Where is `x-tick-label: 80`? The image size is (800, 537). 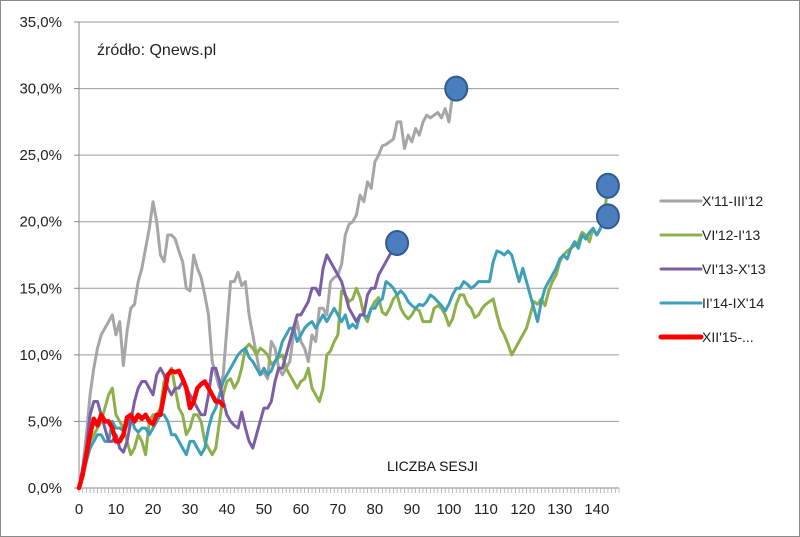
x-tick-label: 80 is located at coordinates (375, 509).